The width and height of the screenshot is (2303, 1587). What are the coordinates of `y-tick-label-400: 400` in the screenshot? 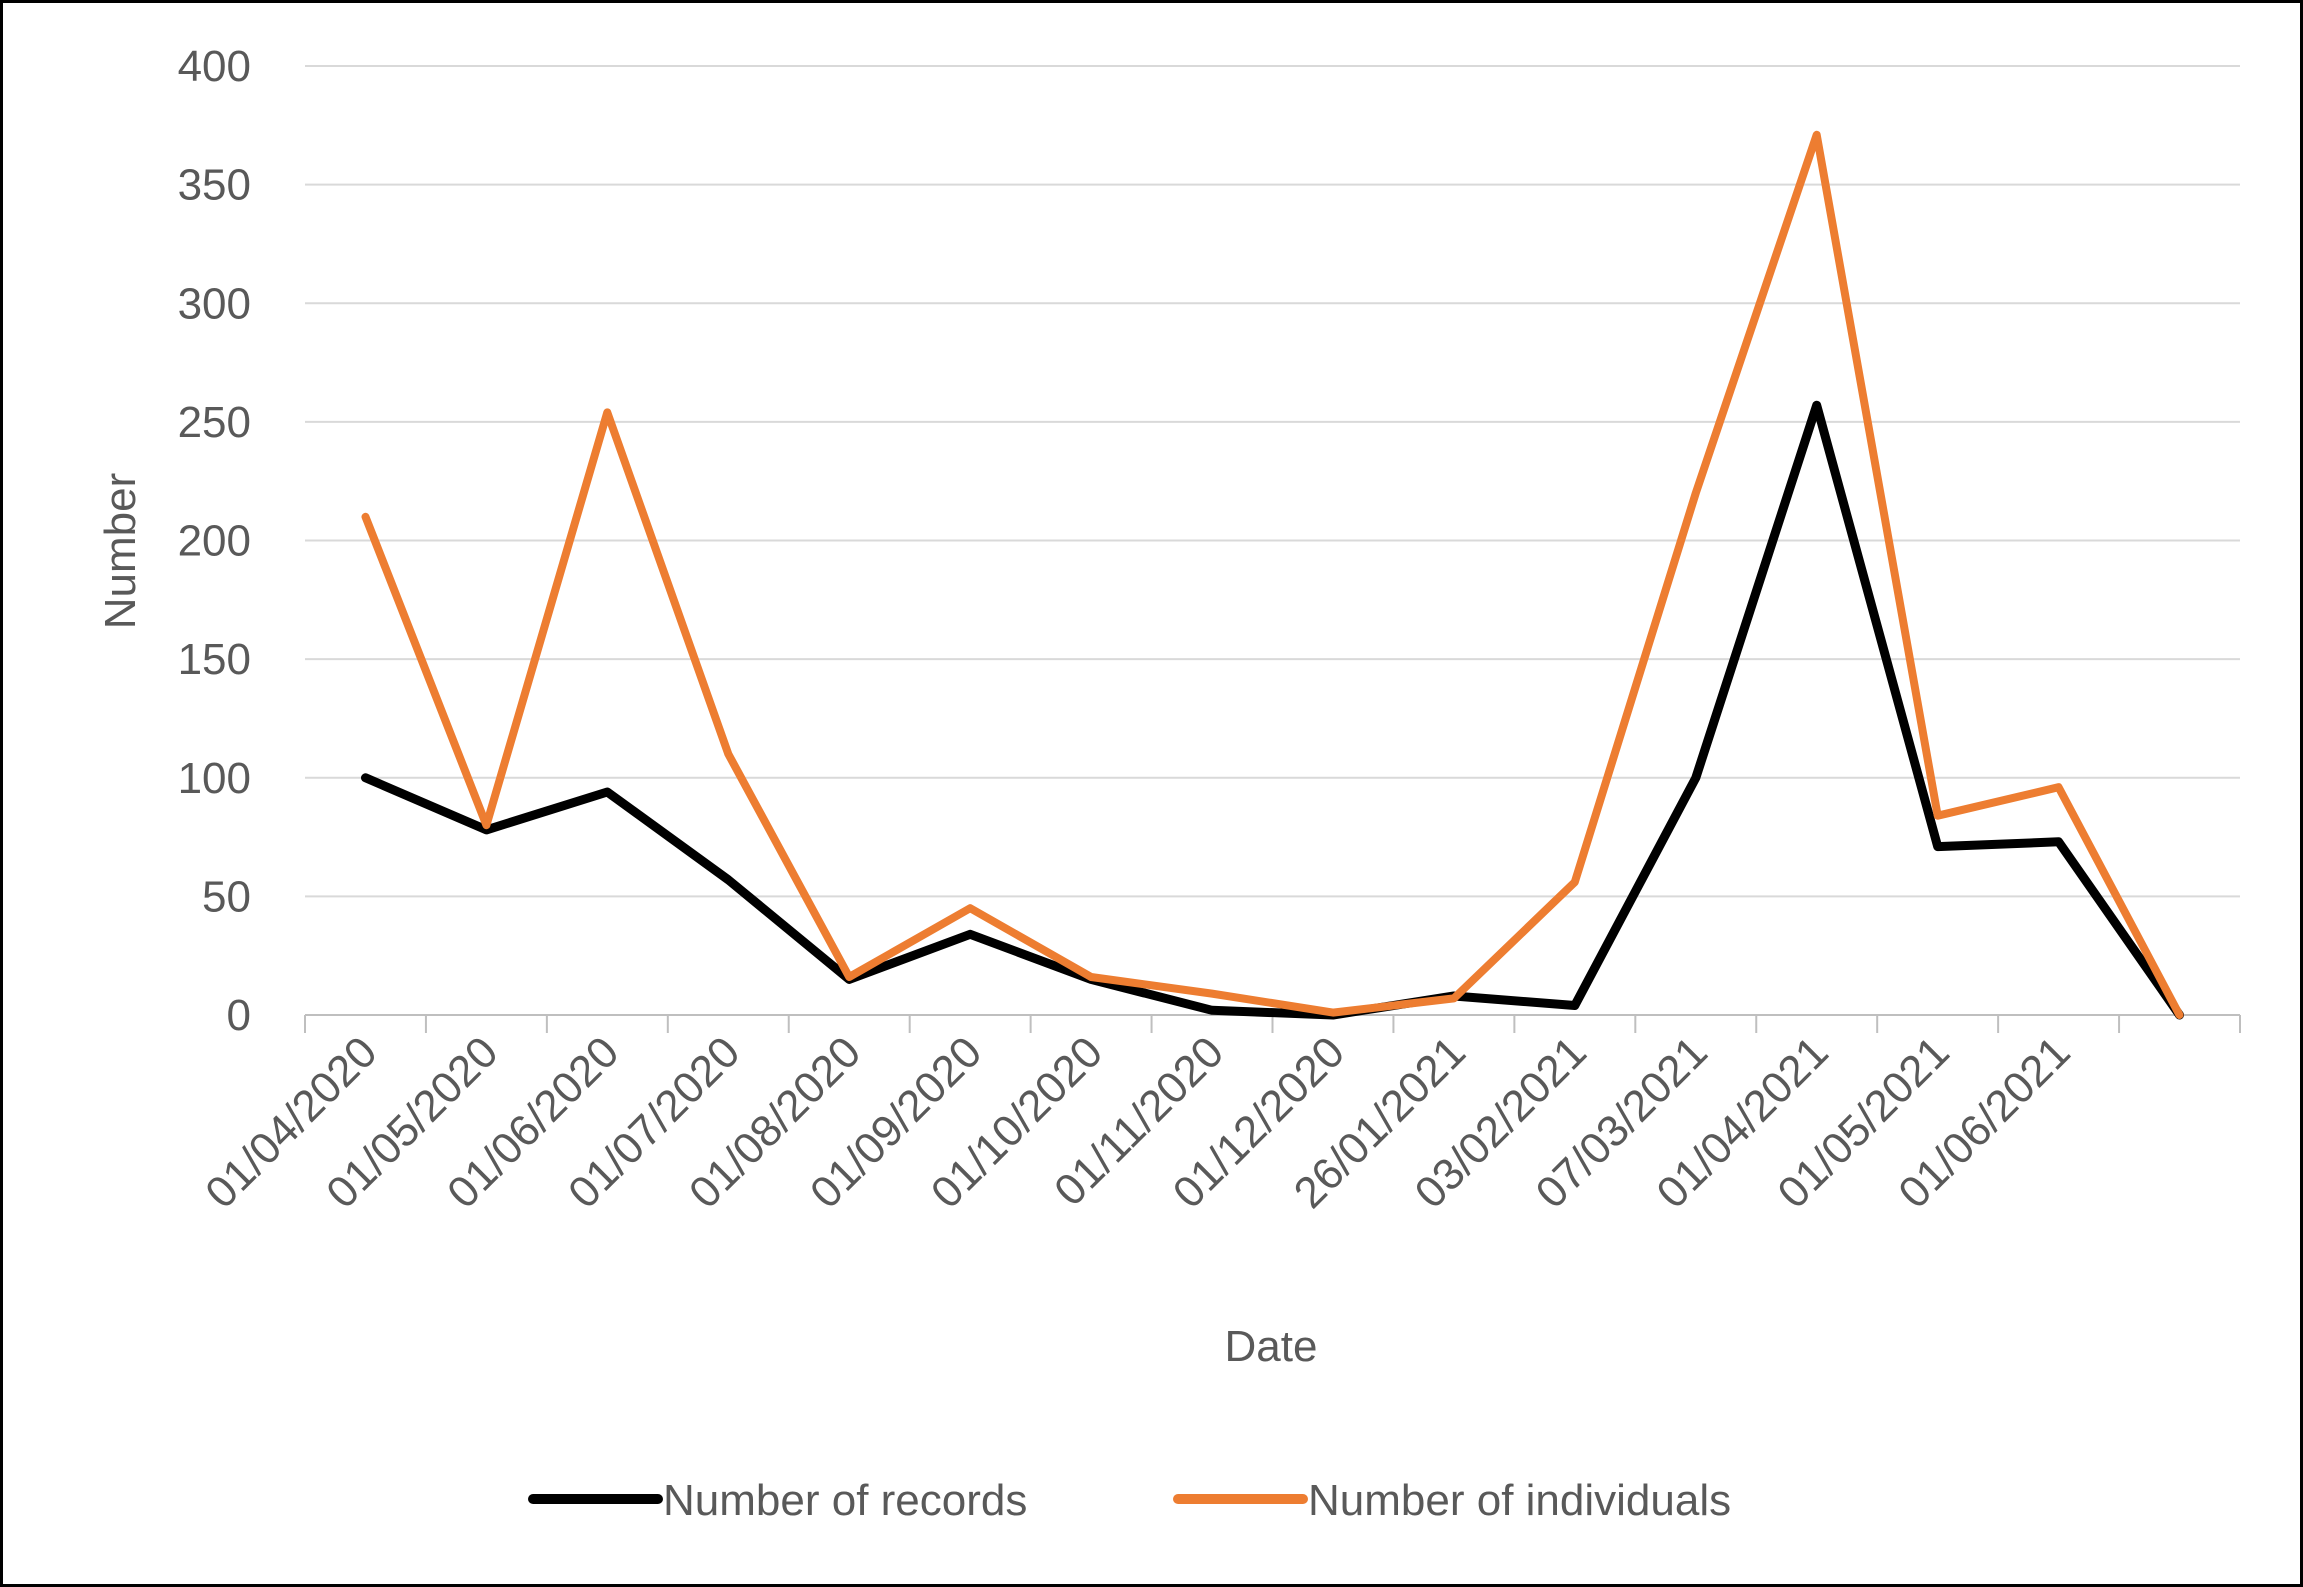 It's located at (214, 66).